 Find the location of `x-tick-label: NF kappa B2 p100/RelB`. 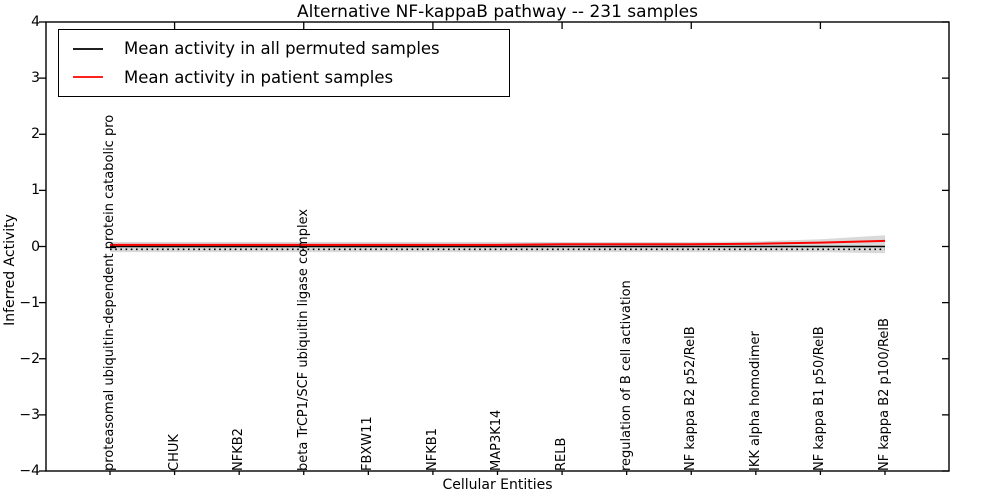

x-tick-label: NF kappa B2 p100/RelB is located at coordinates (884, 394).